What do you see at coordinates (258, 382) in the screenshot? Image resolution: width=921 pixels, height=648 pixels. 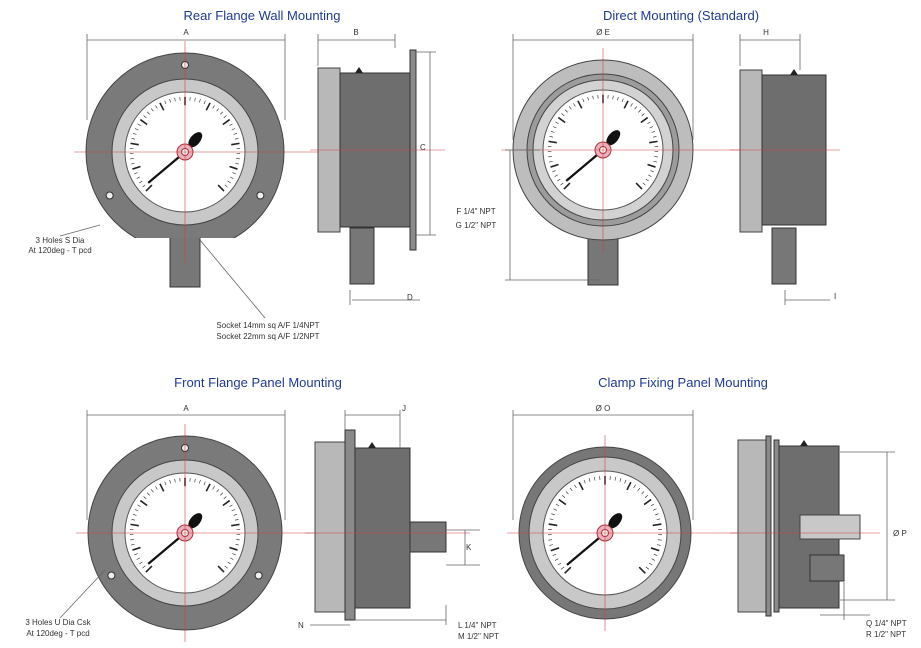 I see `panel-title: Front Flange Panel Mounting` at bounding box center [258, 382].